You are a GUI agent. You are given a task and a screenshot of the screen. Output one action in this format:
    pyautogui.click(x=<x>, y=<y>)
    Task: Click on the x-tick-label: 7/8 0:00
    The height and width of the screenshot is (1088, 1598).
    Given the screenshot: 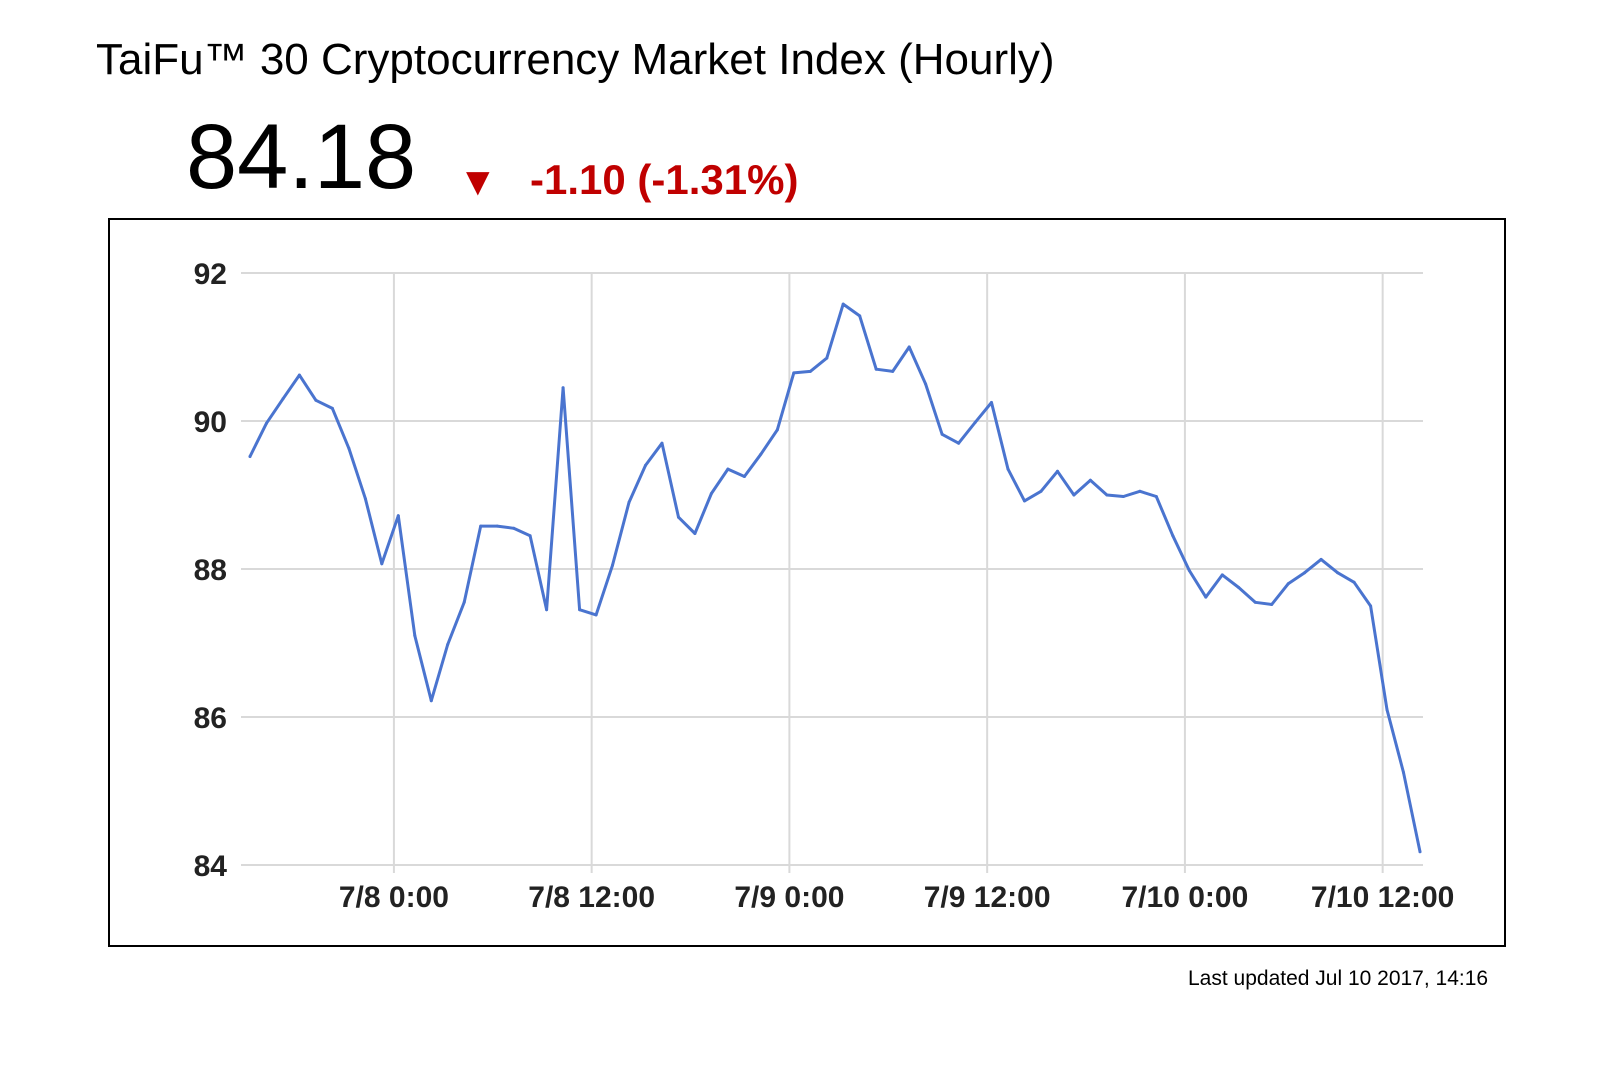 What is the action you would take?
    pyautogui.click(x=394, y=897)
    